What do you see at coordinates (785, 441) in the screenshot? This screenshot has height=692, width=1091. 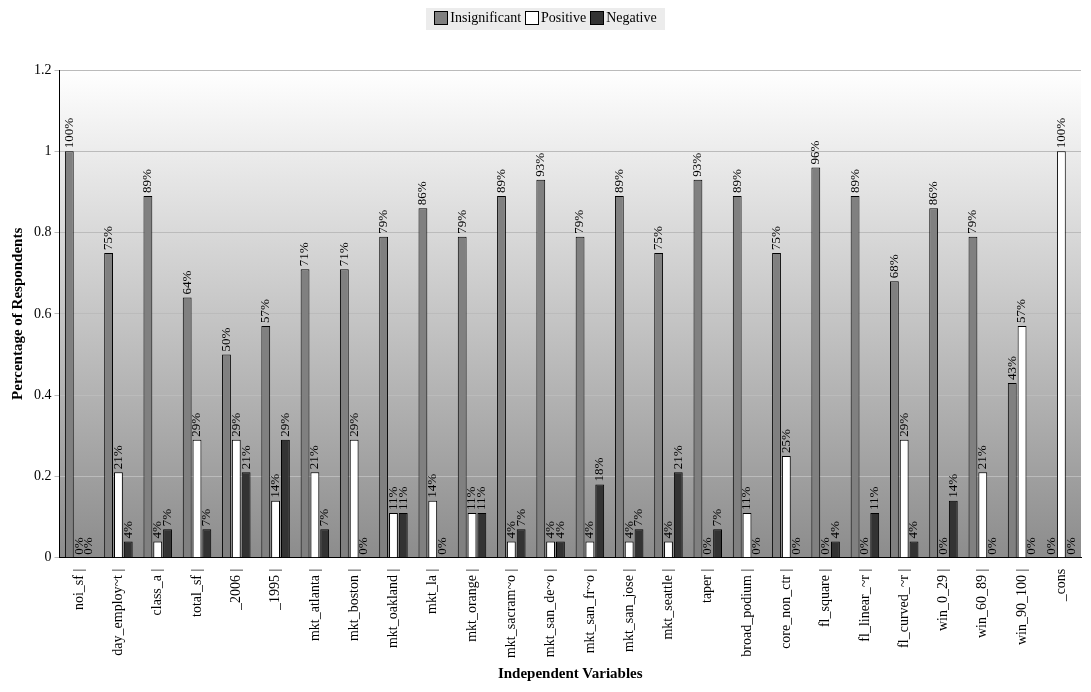 I see `data-label: 25%` at bounding box center [785, 441].